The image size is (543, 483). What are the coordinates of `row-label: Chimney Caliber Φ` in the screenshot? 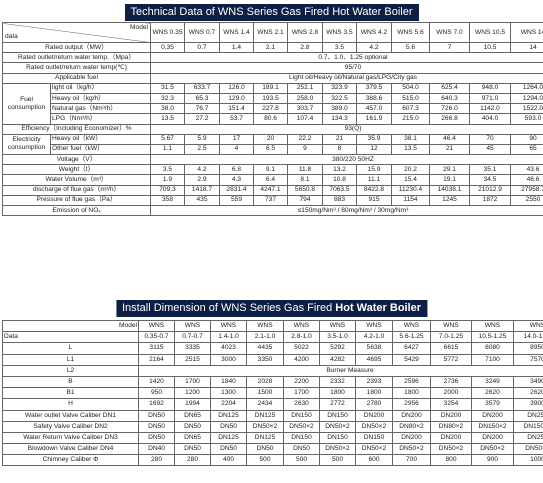 It's located at (70, 460).